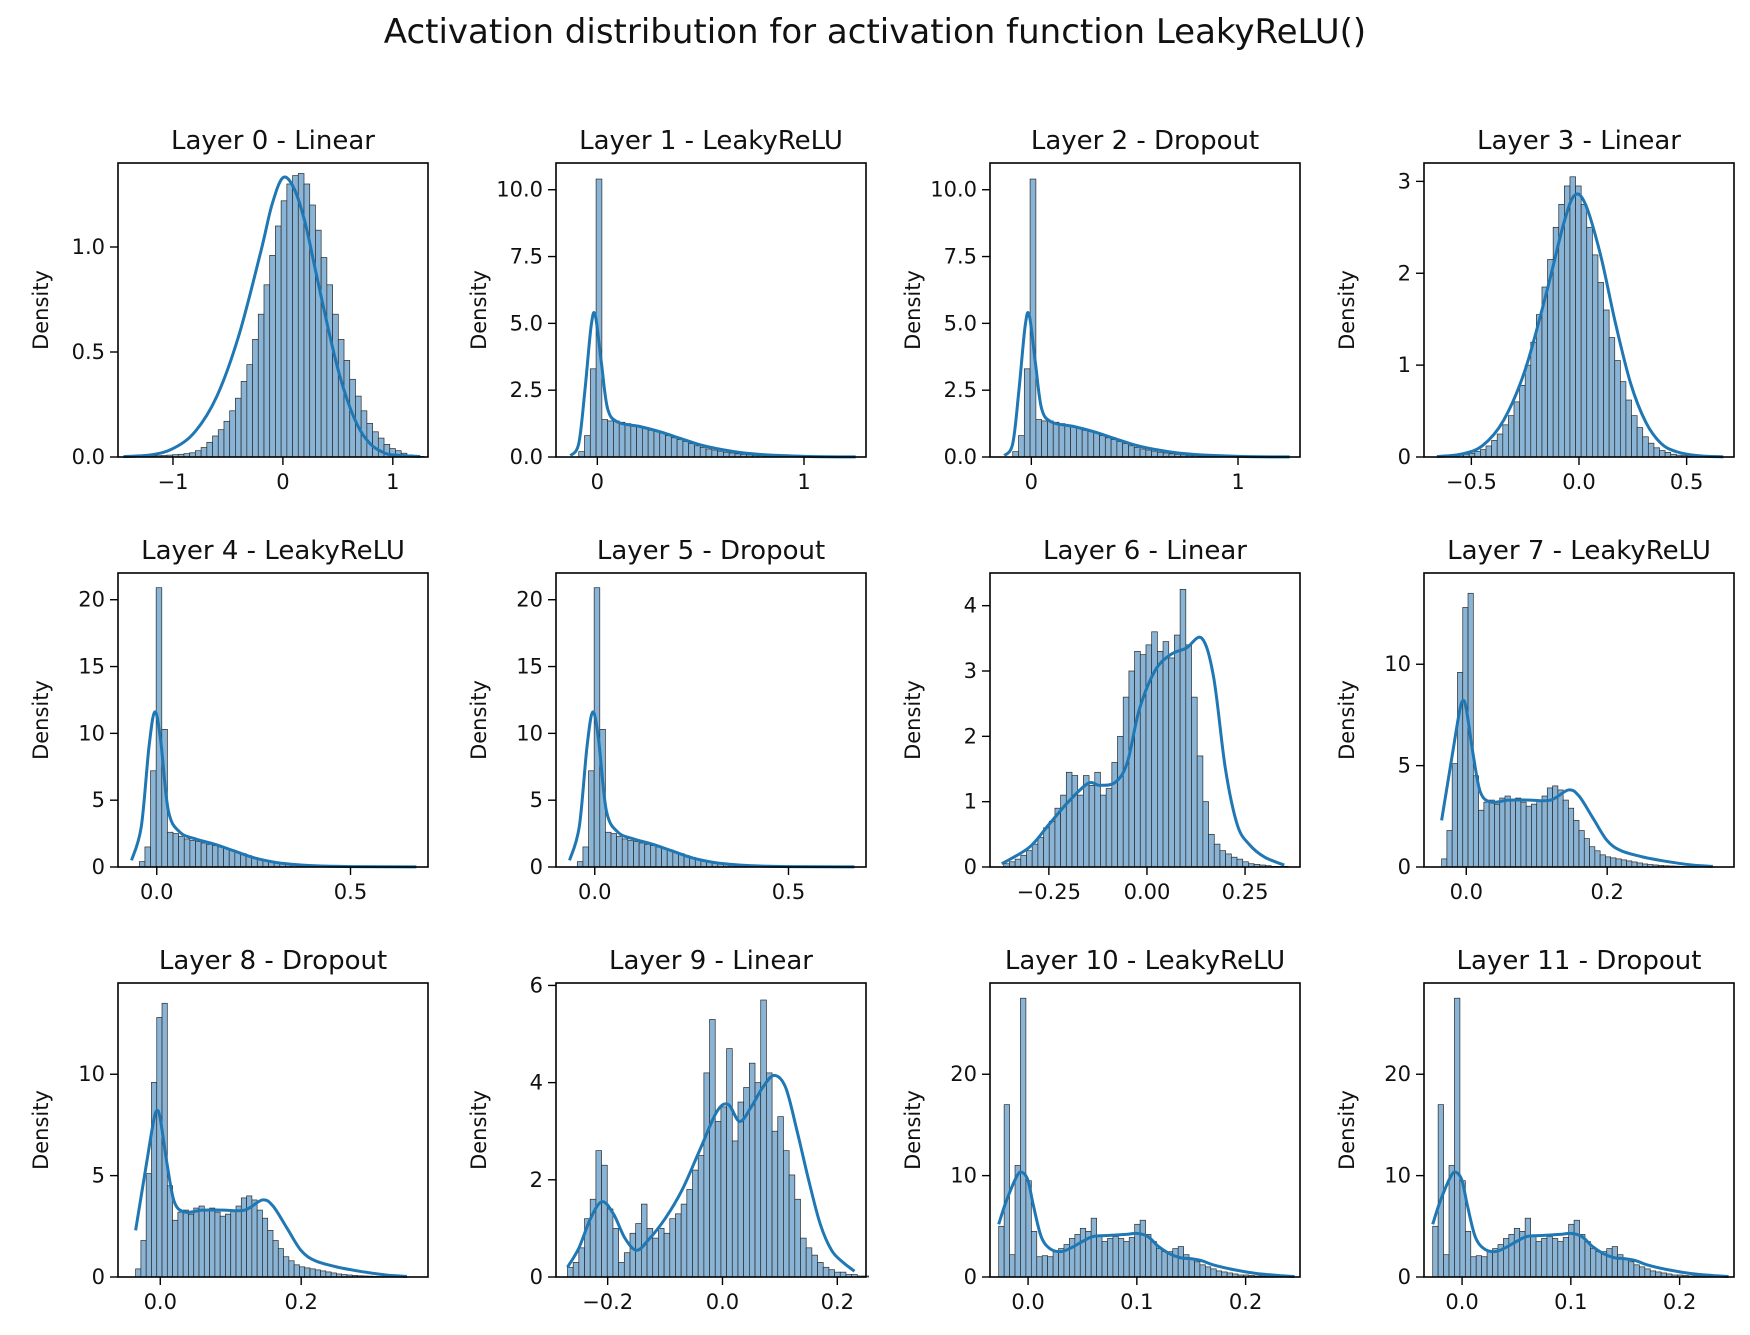 The image size is (1750, 1335). I want to click on subplot-title: Layer 2 - Dropout, so click(1145, 141).